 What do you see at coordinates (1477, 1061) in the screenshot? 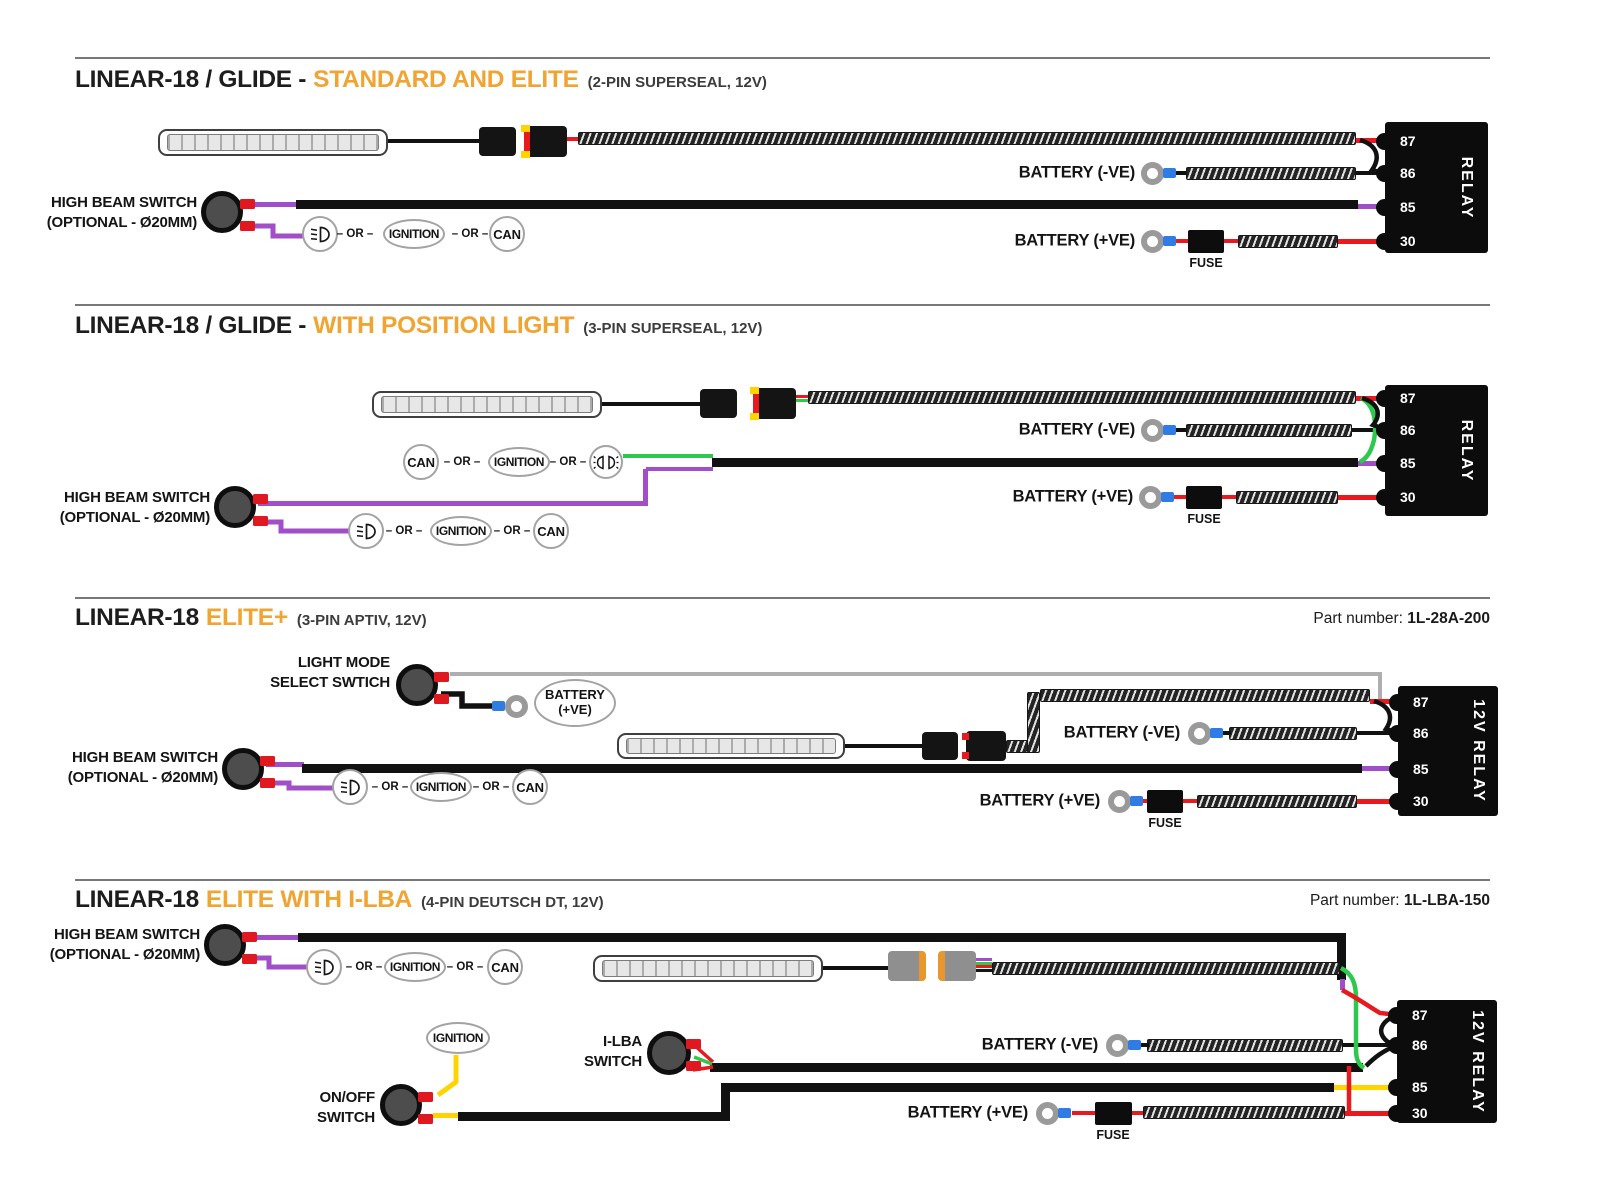
I see `relay-label: 12V RELAY` at bounding box center [1477, 1061].